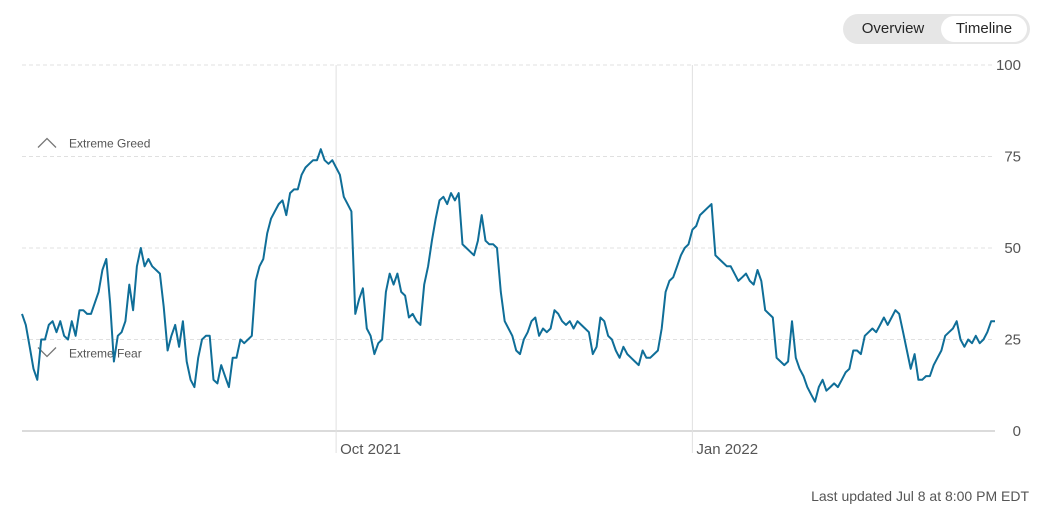 This screenshot has height=515, width=1043. What do you see at coordinates (1008, 65) in the screenshot?
I see `y-tick-label: 100` at bounding box center [1008, 65].